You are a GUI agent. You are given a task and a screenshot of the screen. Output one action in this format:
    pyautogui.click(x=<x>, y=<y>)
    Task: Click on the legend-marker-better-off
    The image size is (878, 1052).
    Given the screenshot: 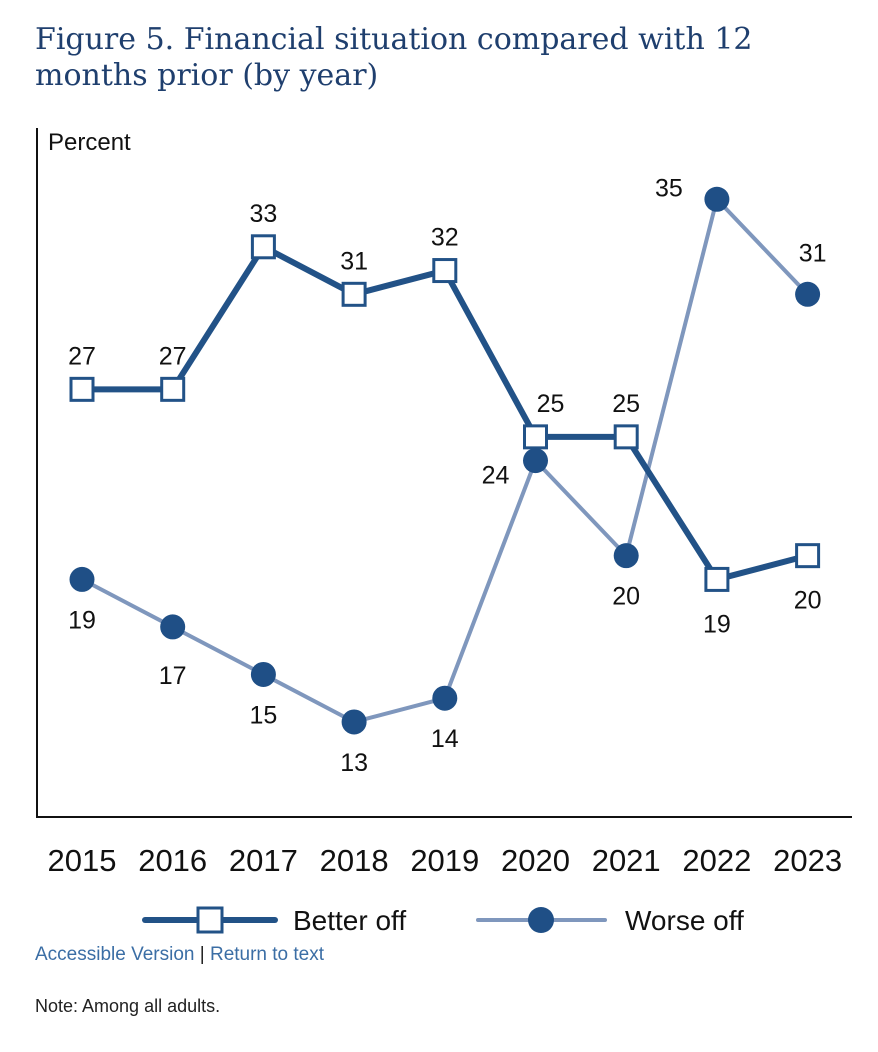 What is the action you would take?
    pyautogui.click(x=210, y=920)
    